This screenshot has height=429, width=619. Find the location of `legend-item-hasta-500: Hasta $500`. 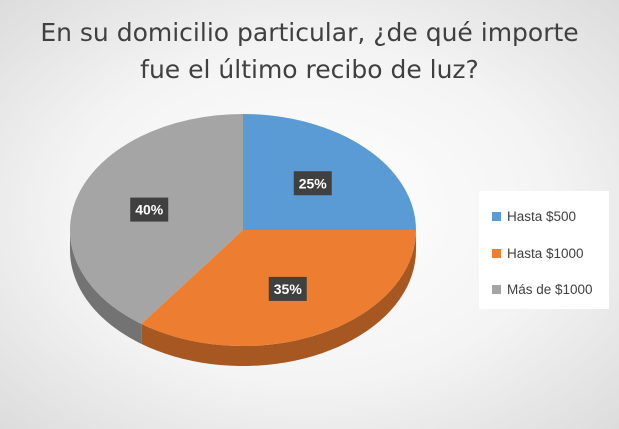

legend-item-hasta-500: Hasta $500 is located at coordinates (534, 216).